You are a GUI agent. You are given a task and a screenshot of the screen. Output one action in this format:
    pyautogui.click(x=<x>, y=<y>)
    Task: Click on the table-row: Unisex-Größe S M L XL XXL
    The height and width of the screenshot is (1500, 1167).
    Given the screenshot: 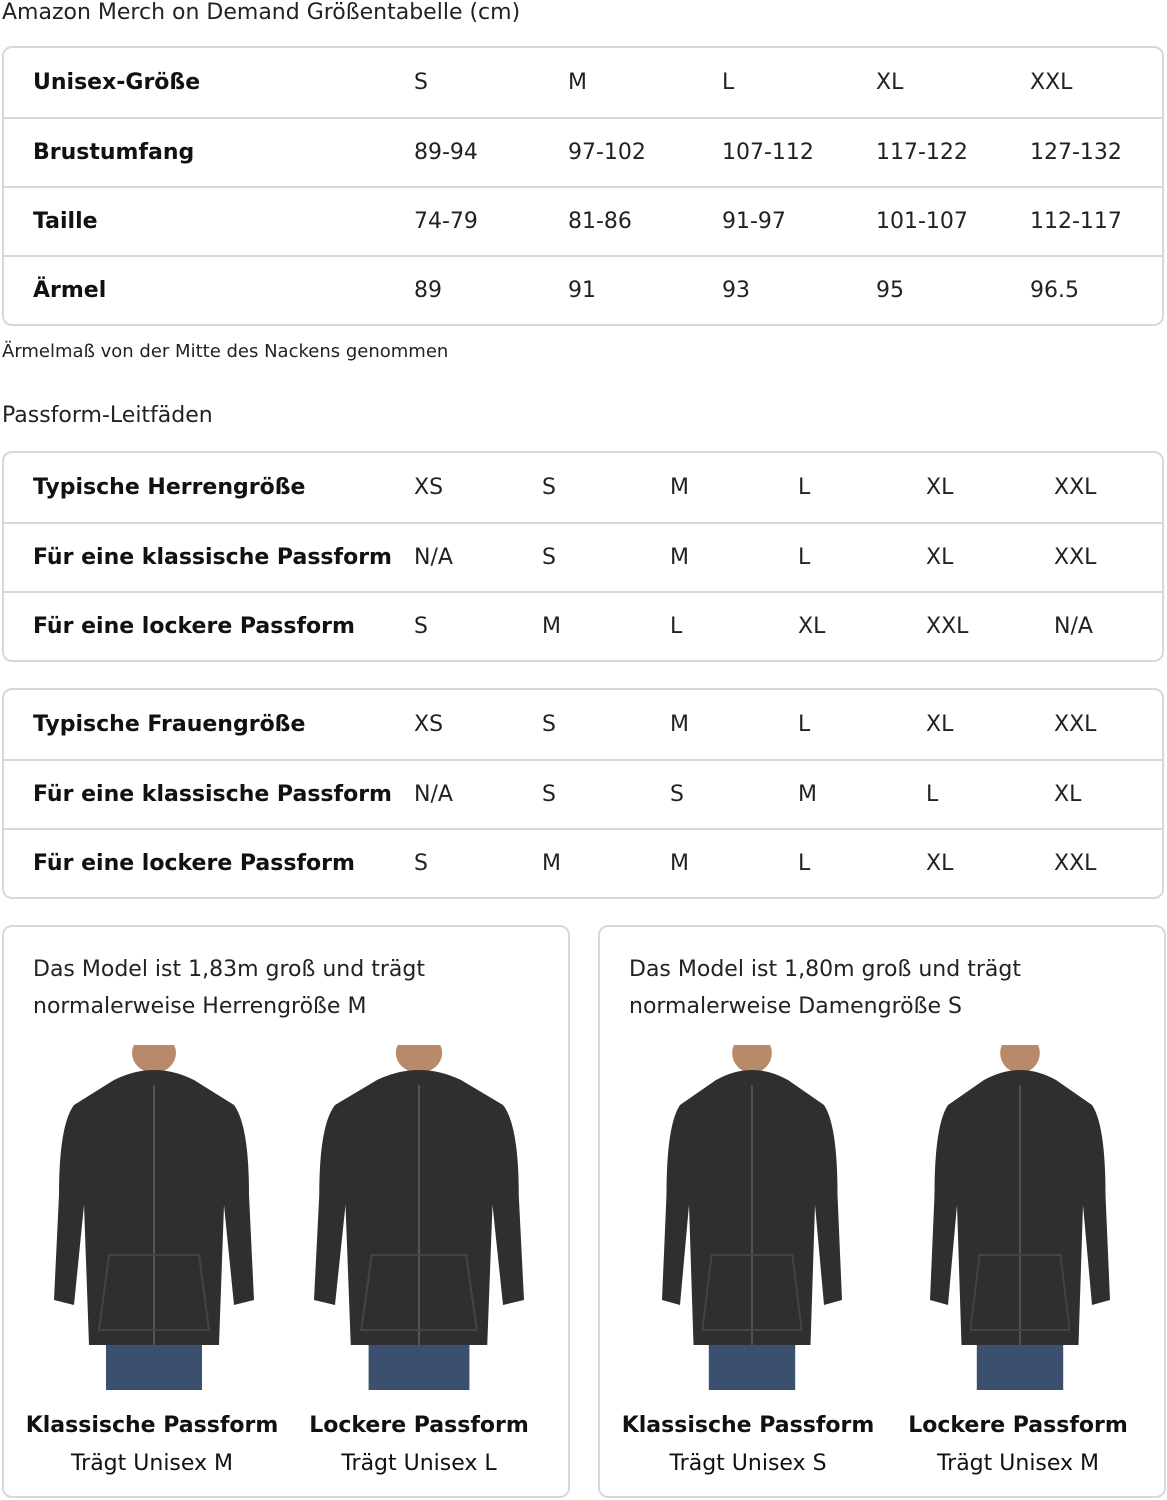 What is the action you would take?
    pyautogui.click(x=583, y=82)
    